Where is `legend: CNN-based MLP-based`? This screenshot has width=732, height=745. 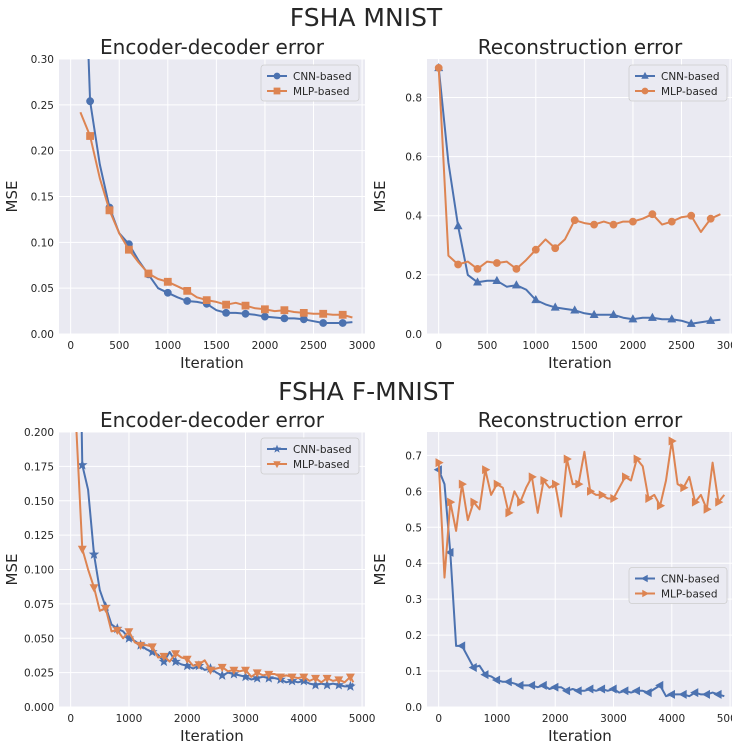
legend: CNN-based MLP-based is located at coordinates (678, 83).